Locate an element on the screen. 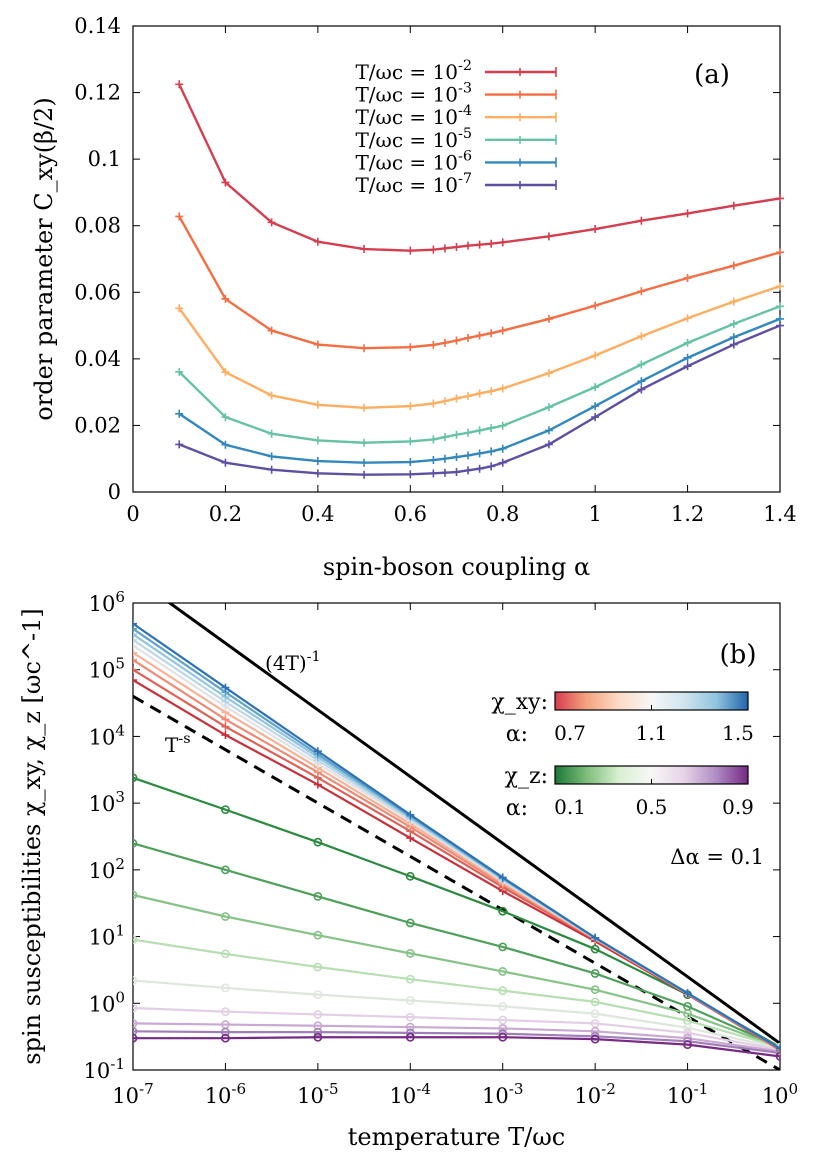  y-tick-label: 0.12 is located at coordinates (97, 93).